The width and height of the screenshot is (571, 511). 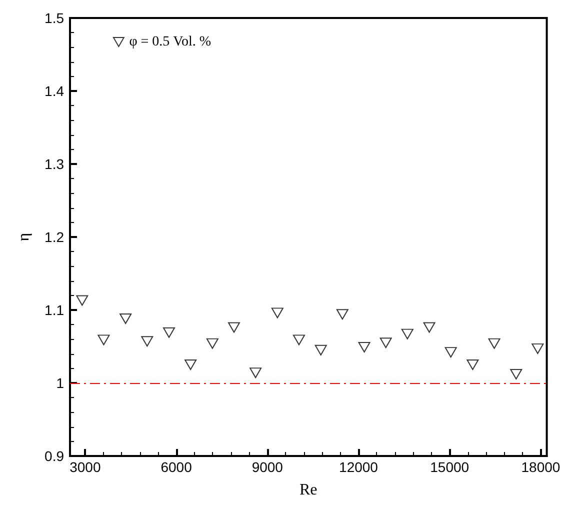 What do you see at coordinates (54, 237) in the screenshot?
I see `y-tick-label: 1.2` at bounding box center [54, 237].